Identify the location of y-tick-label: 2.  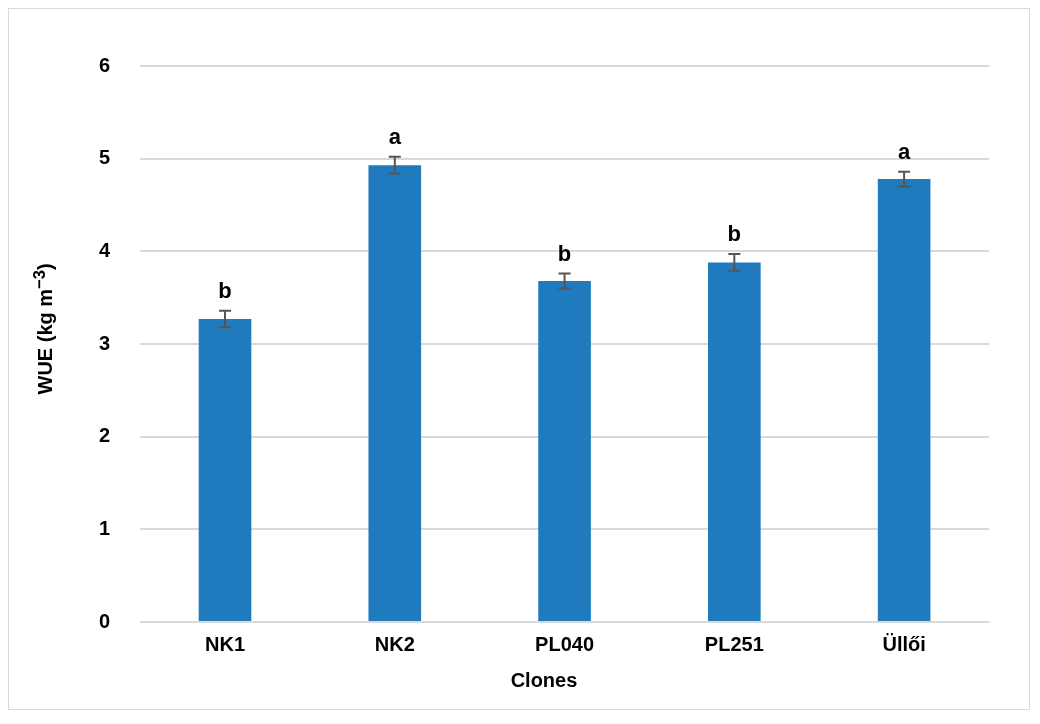
(105, 435).